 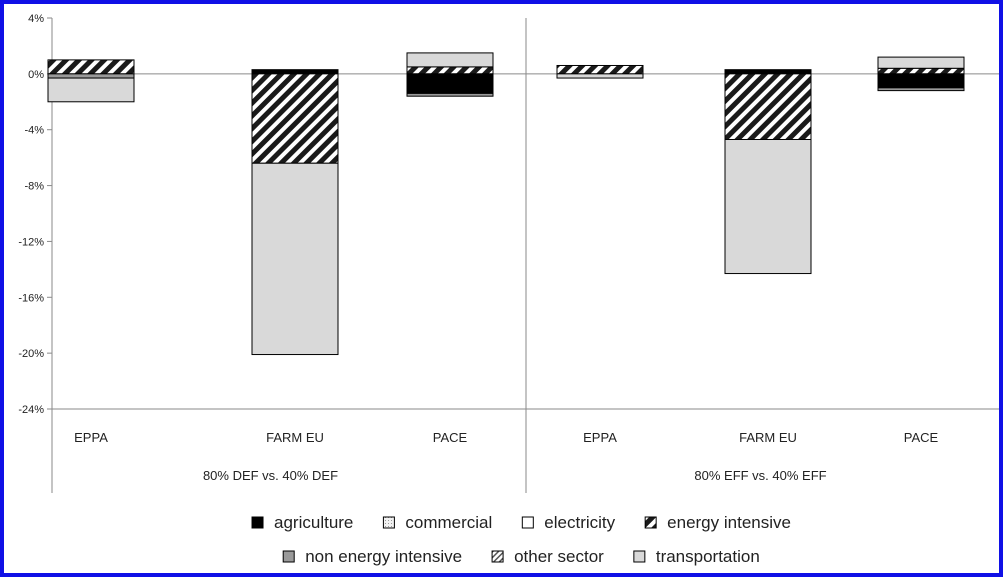 I want to click on legend-label: non energy intensive, so click(x=383, y=556).